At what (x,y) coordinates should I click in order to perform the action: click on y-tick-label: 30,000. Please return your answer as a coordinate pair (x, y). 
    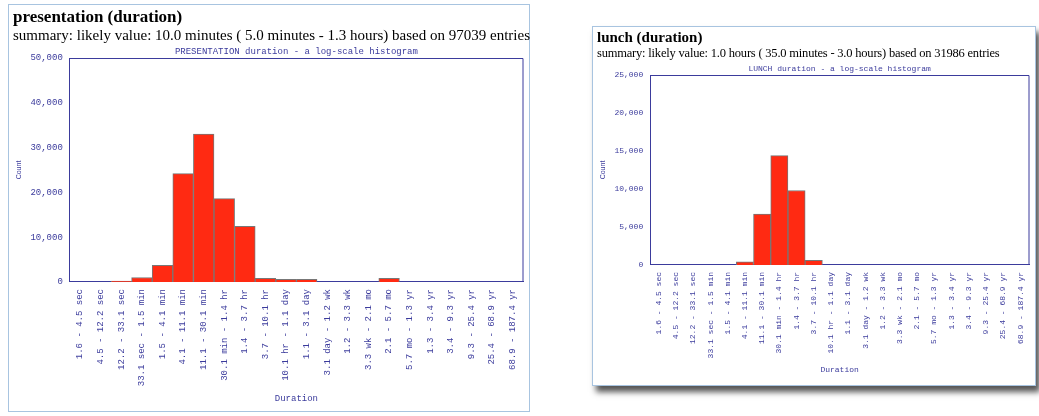
    Looking at the image, I should click on (46, 147).